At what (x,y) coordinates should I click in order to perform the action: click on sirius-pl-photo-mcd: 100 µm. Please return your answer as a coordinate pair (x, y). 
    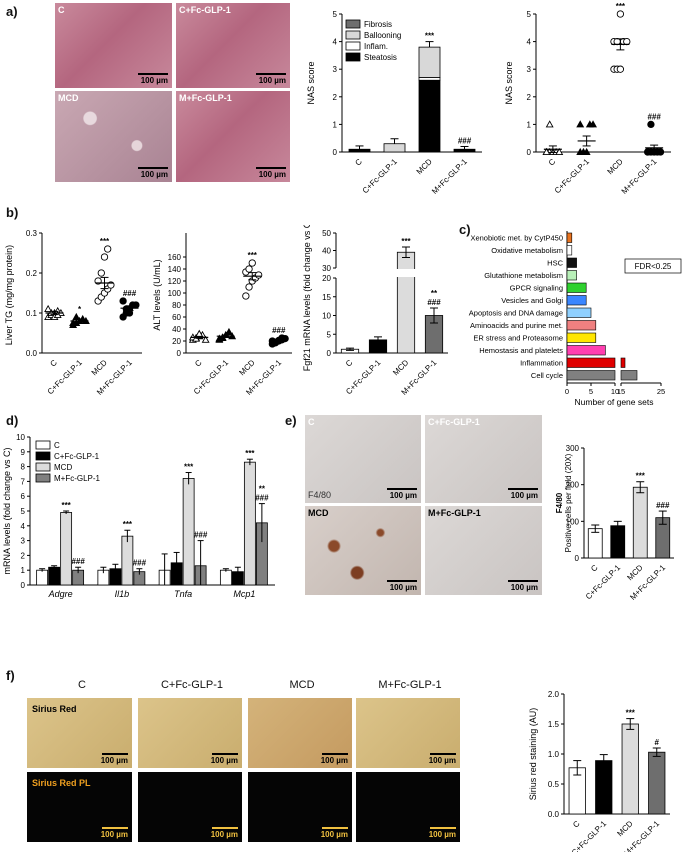
    Looking at the image, I should click on (300, 807).